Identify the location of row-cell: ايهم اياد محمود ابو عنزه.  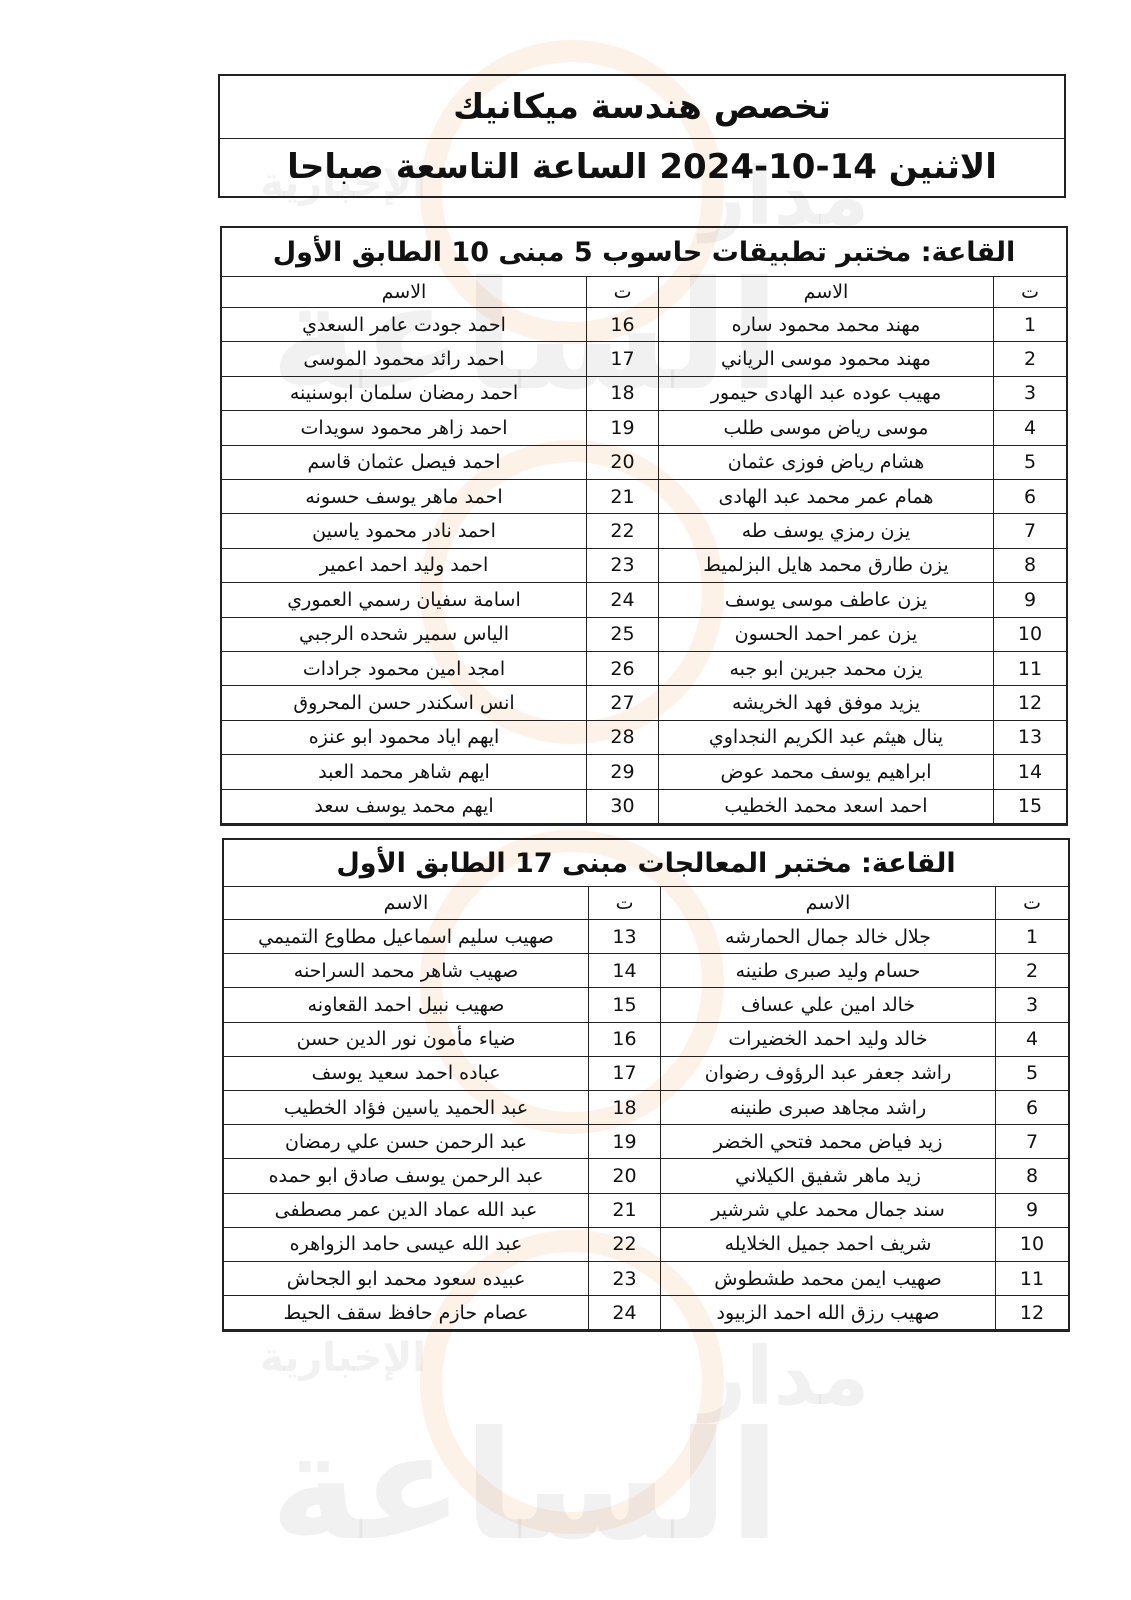
(404, 738).